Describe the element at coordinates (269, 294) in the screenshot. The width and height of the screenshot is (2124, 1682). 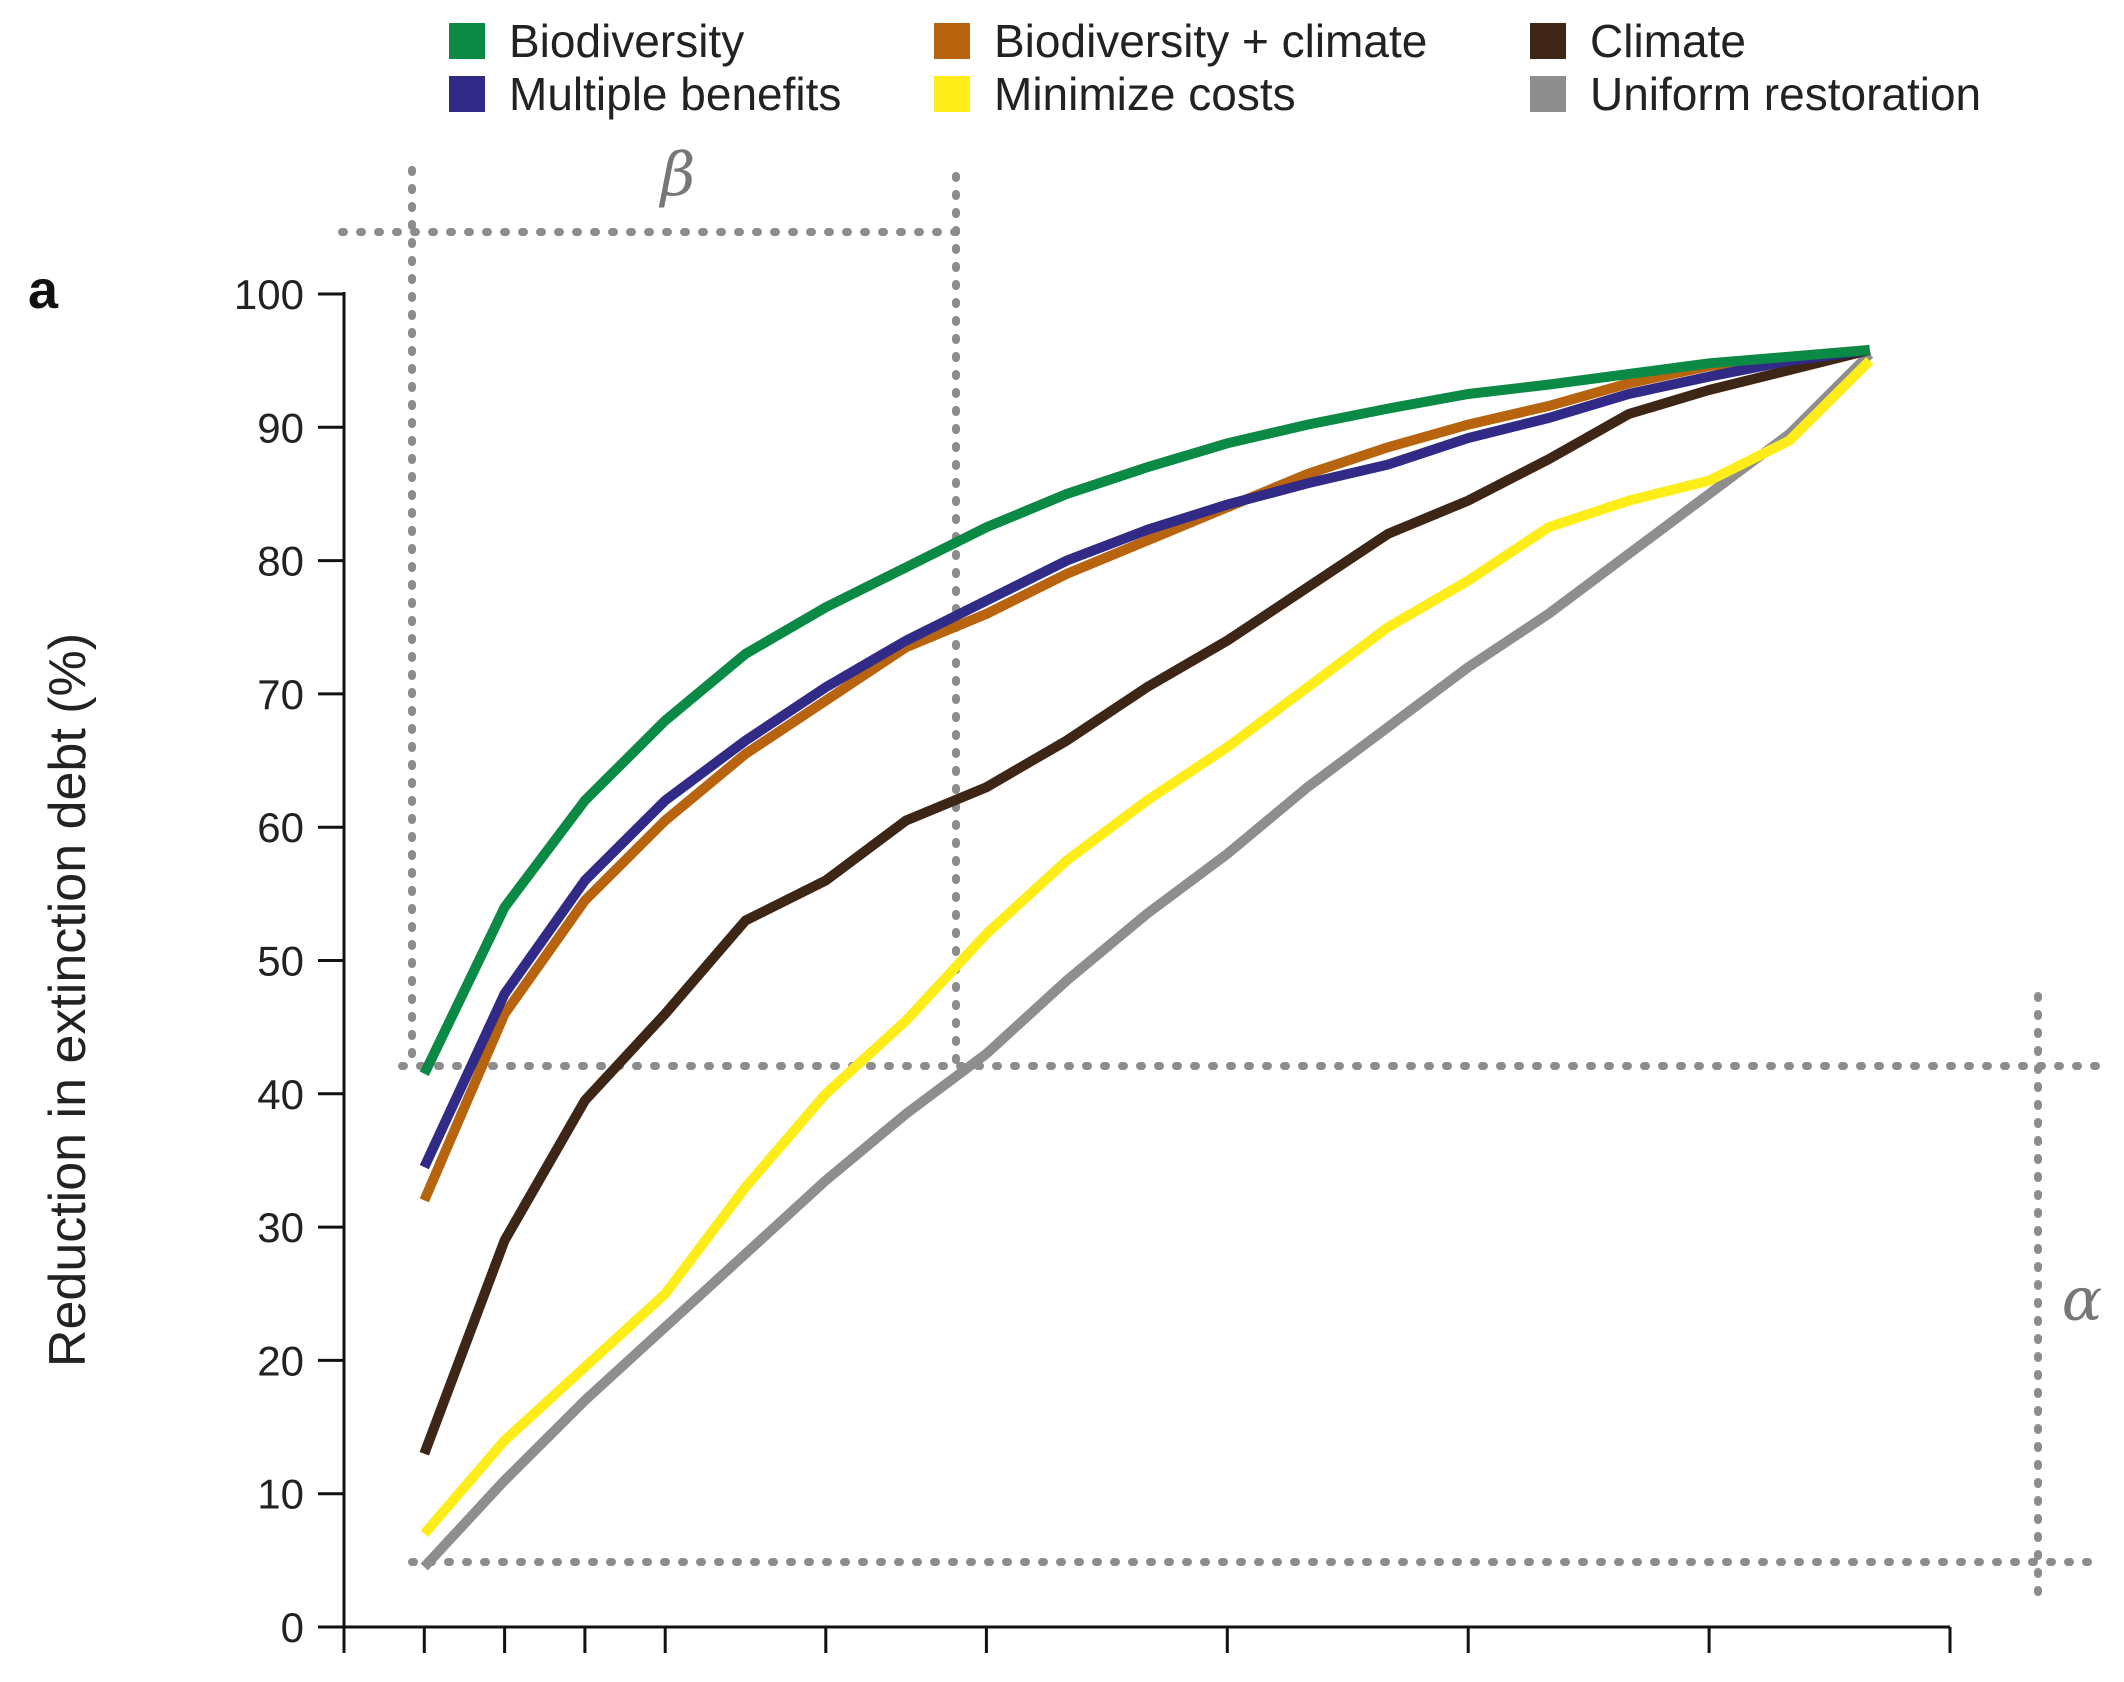
I see `y-tick-label: 100` at that location.